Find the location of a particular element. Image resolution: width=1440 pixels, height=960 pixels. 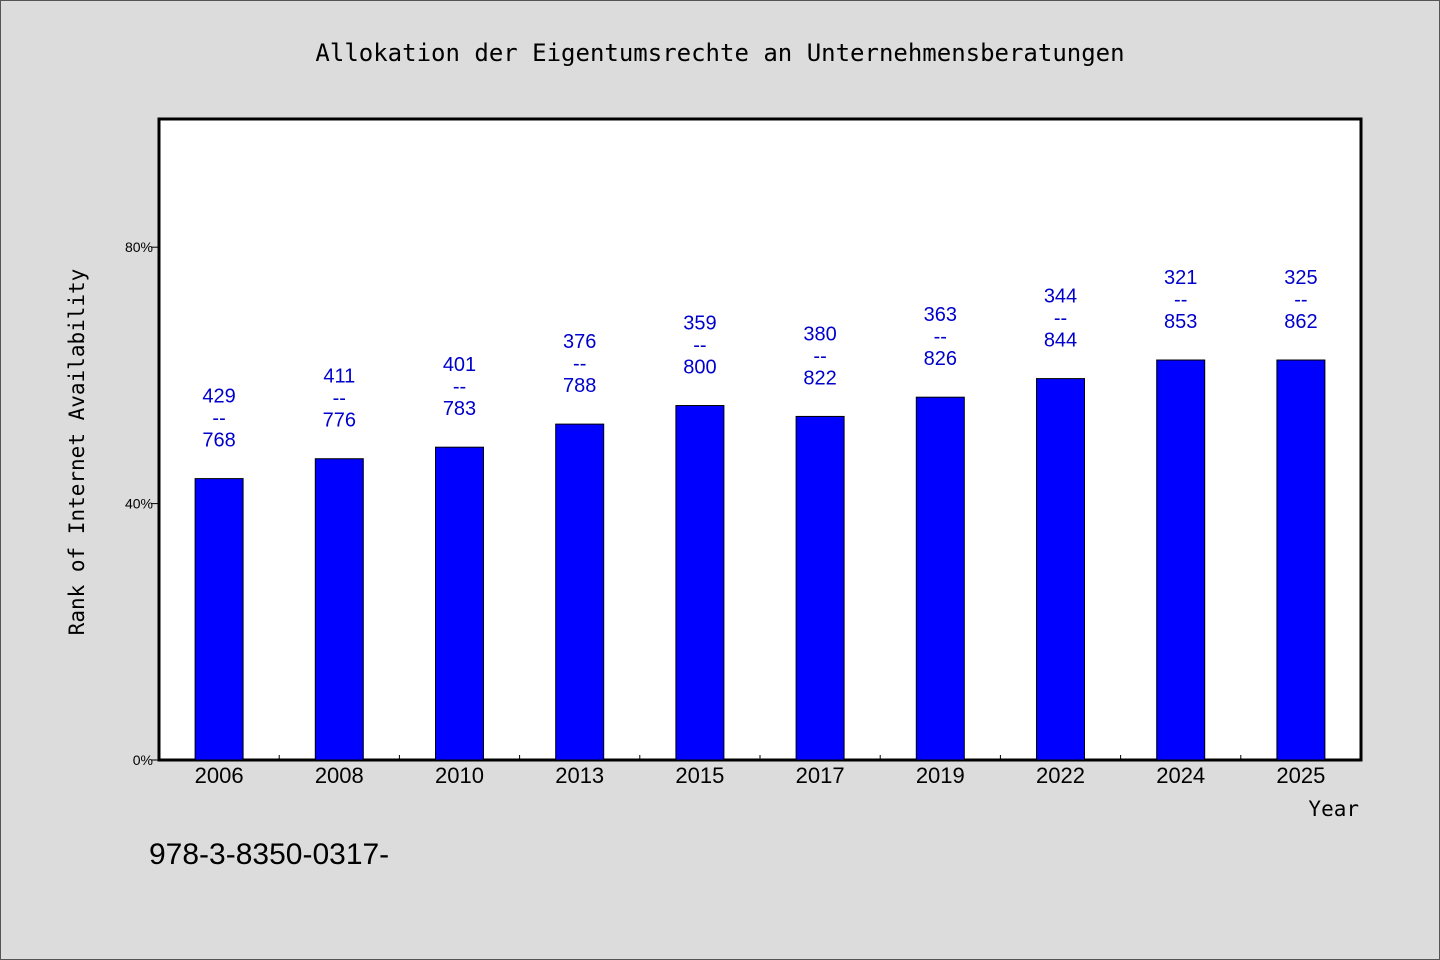

data-label: 822 is located at coordinates (819, 378).